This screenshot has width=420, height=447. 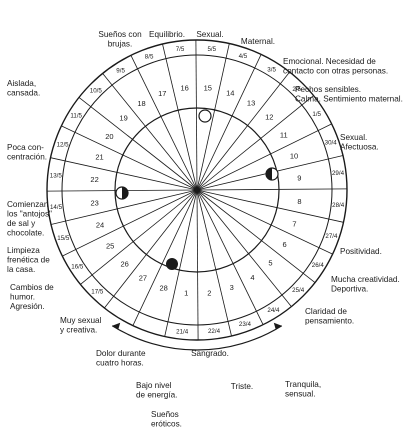 I want to click on inner-ring, so click(x=197, y=190).